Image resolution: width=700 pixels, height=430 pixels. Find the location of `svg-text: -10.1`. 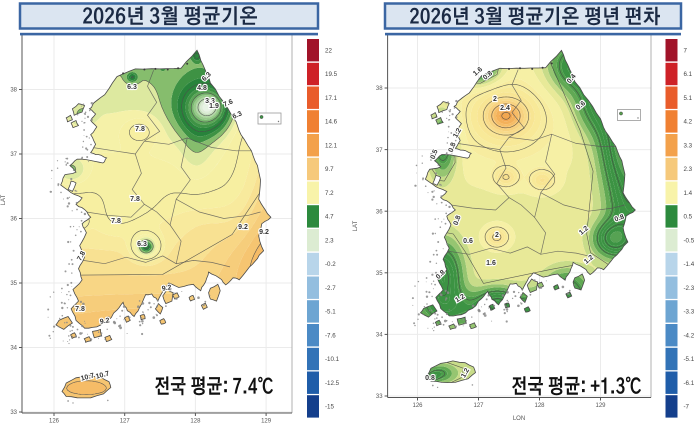

svg-text: -10.1 is located at coordinates (332, 359).